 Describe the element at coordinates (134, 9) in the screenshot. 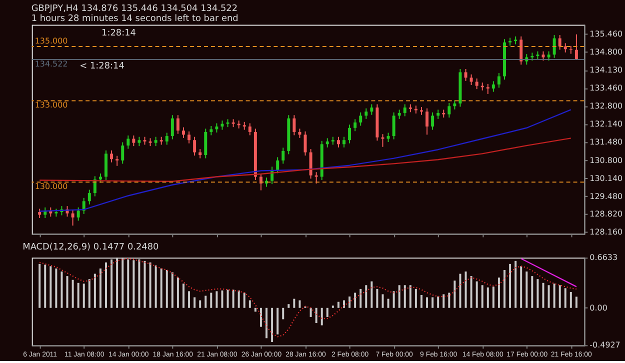

I see `chart-title: GBPJPY,H4 134.876 135.446 134.504 134.522` at that location.